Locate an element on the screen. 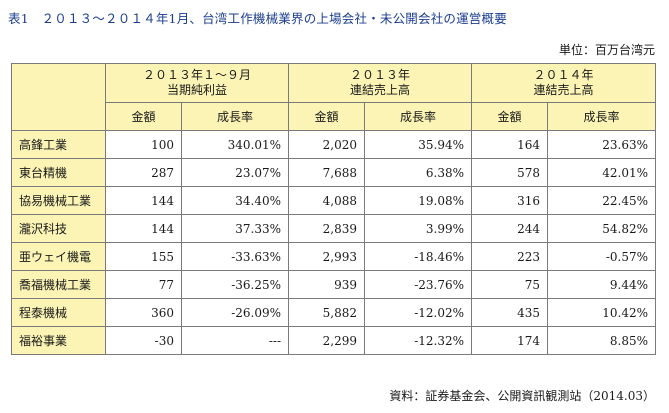  table-cell: -12.02% is located at coordinates (418, 312).